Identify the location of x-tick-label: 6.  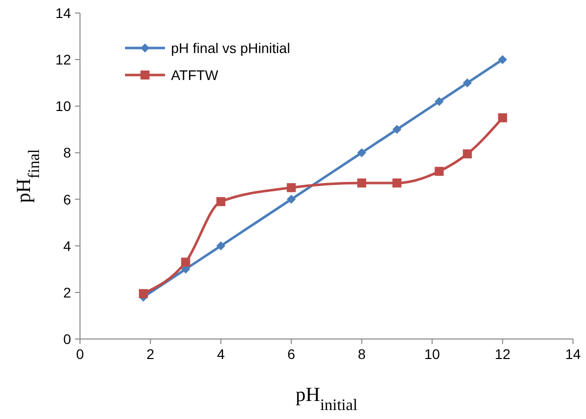
(291, 354).